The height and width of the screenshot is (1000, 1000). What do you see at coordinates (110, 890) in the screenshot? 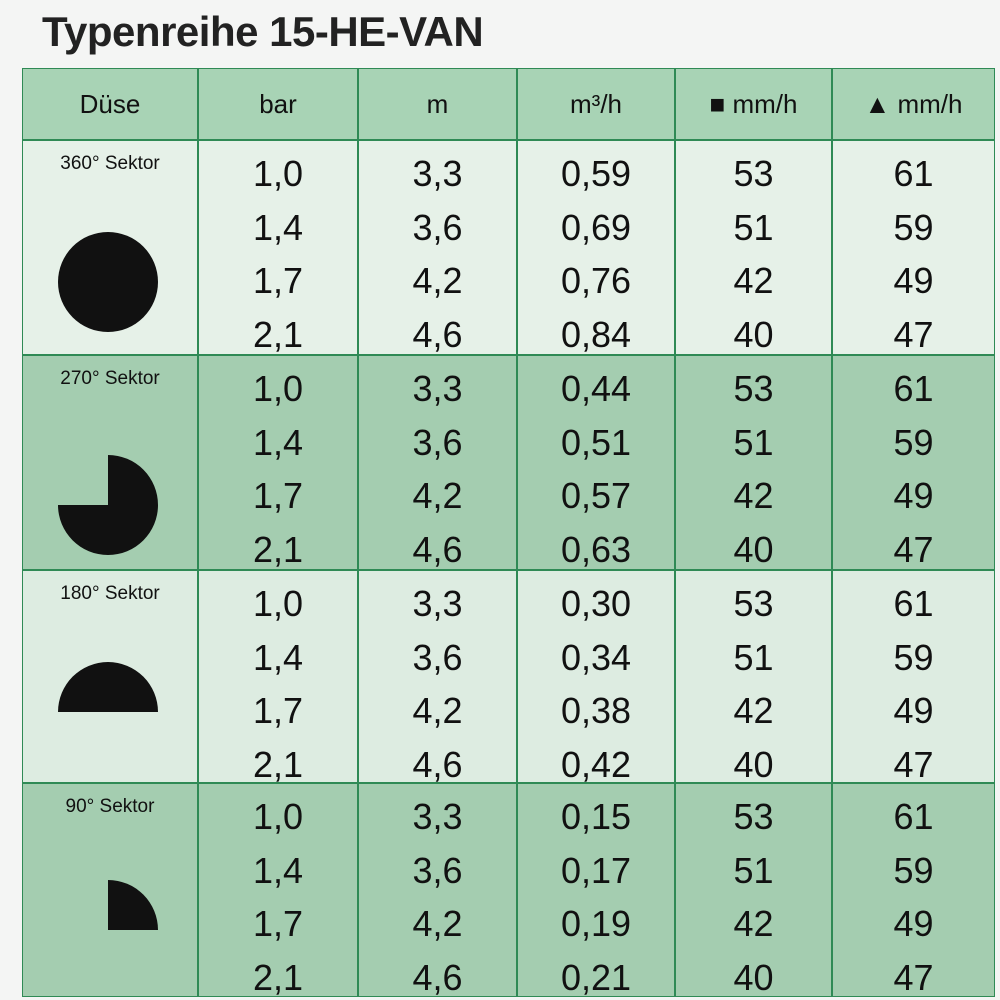
I see `sector-label: 90° Sektor` at bounding box center [110, 890].